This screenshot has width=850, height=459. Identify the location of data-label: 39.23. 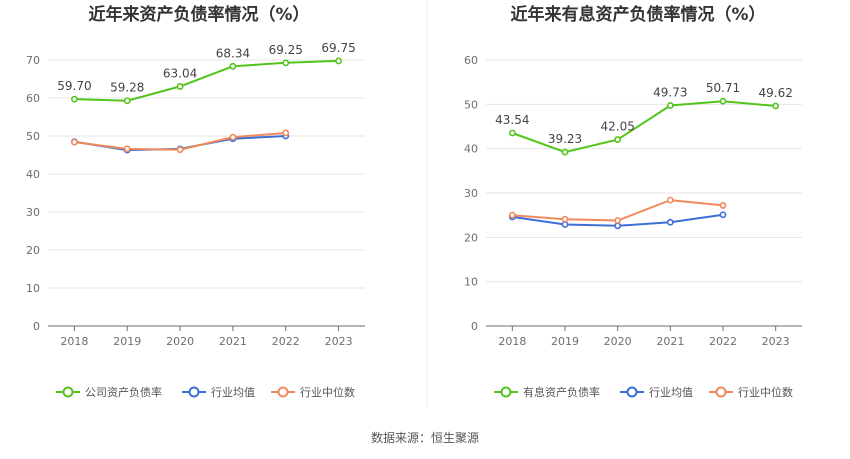
(565, 139).